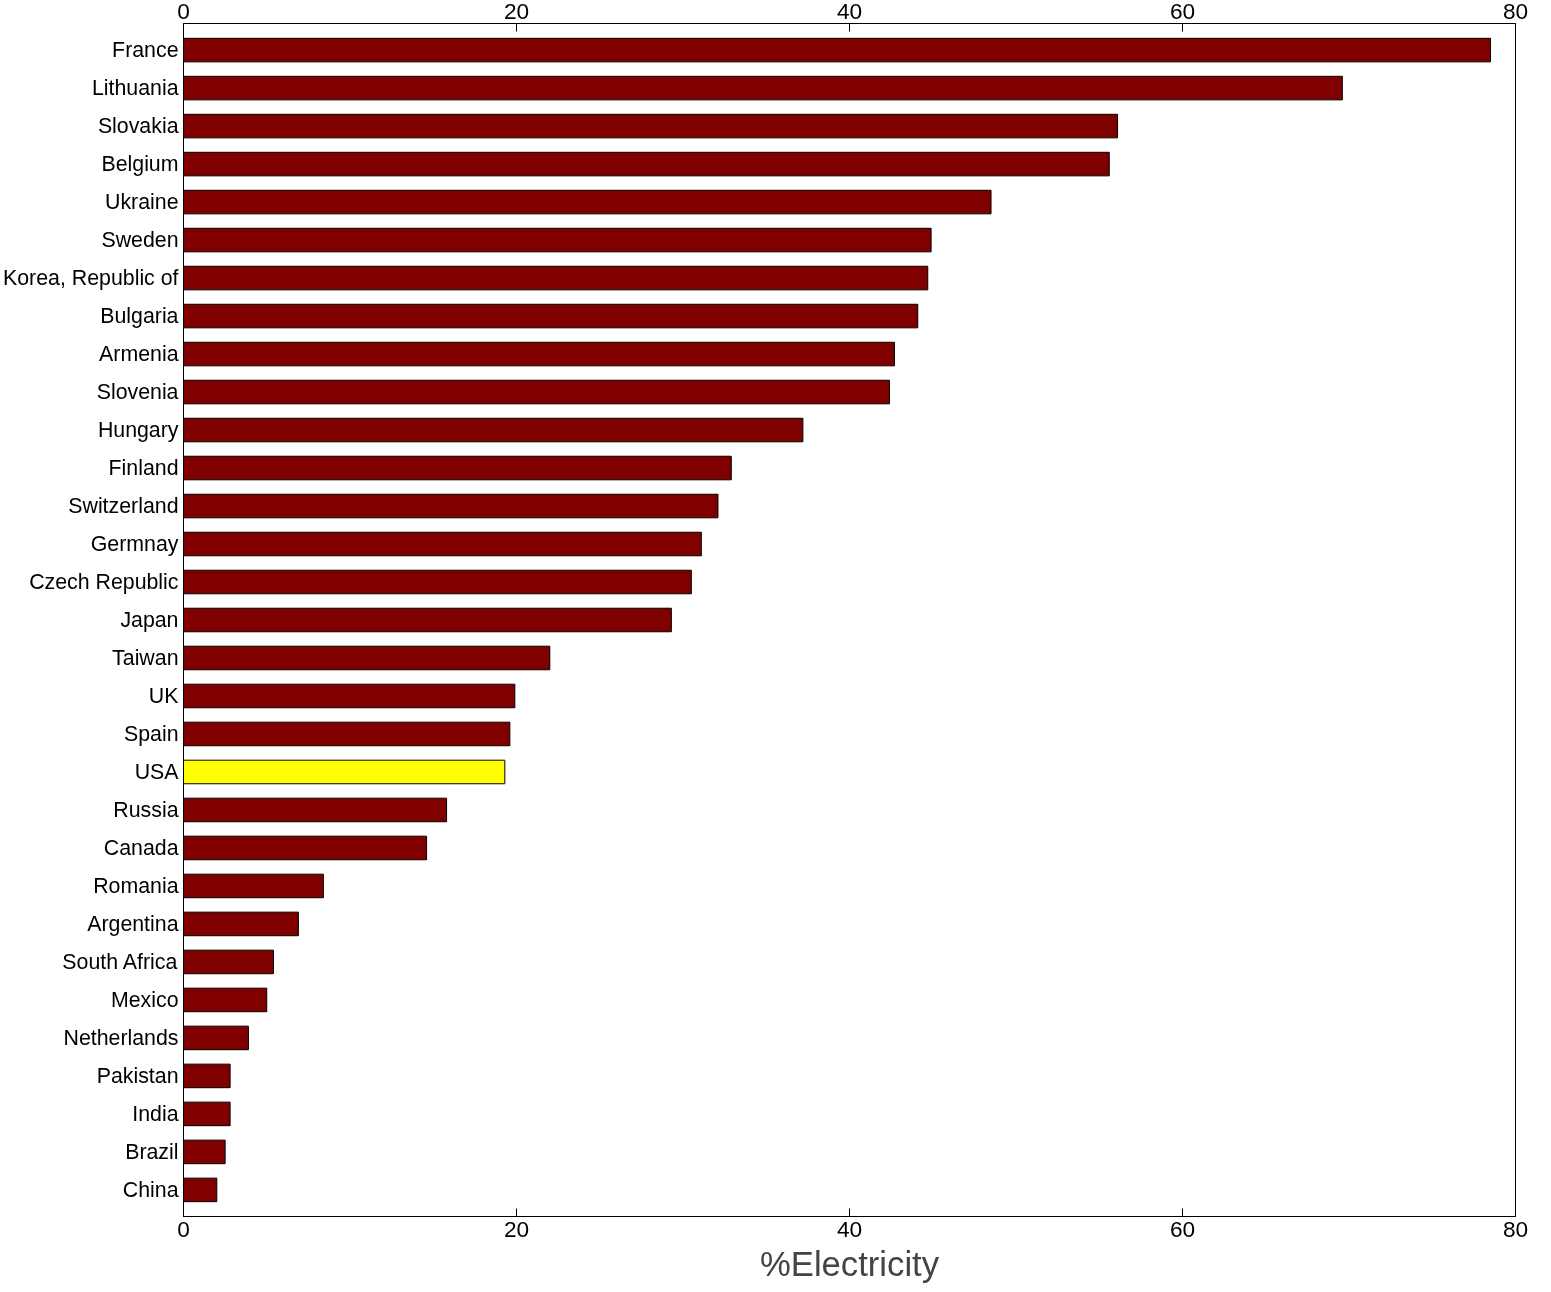  I want to click on y-tick-label: Pakistan, so click(137, 1075).